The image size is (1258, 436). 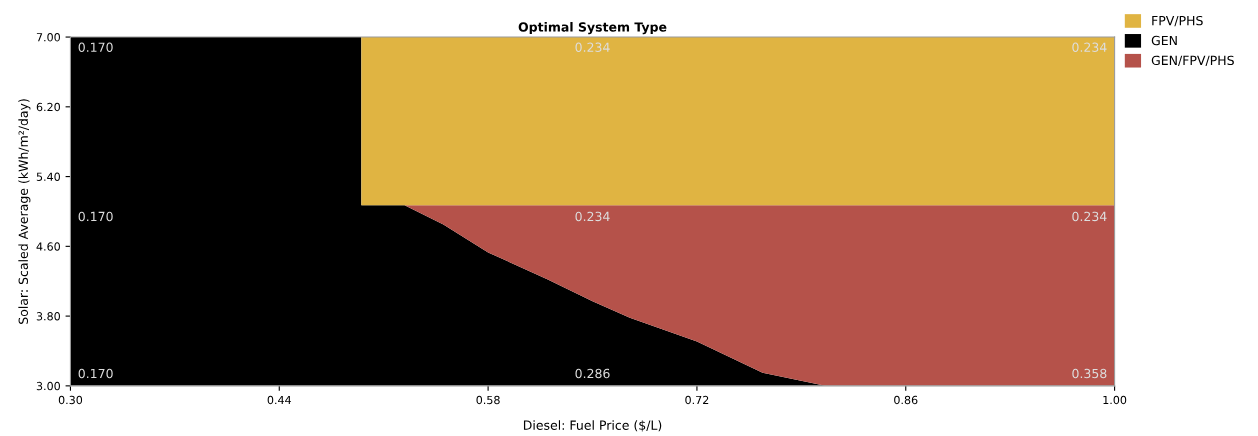 What do you see at coordinates (1164, 40) in the screenshot?
I see `legend-label: GEN` at bounding box center [1164, 40].